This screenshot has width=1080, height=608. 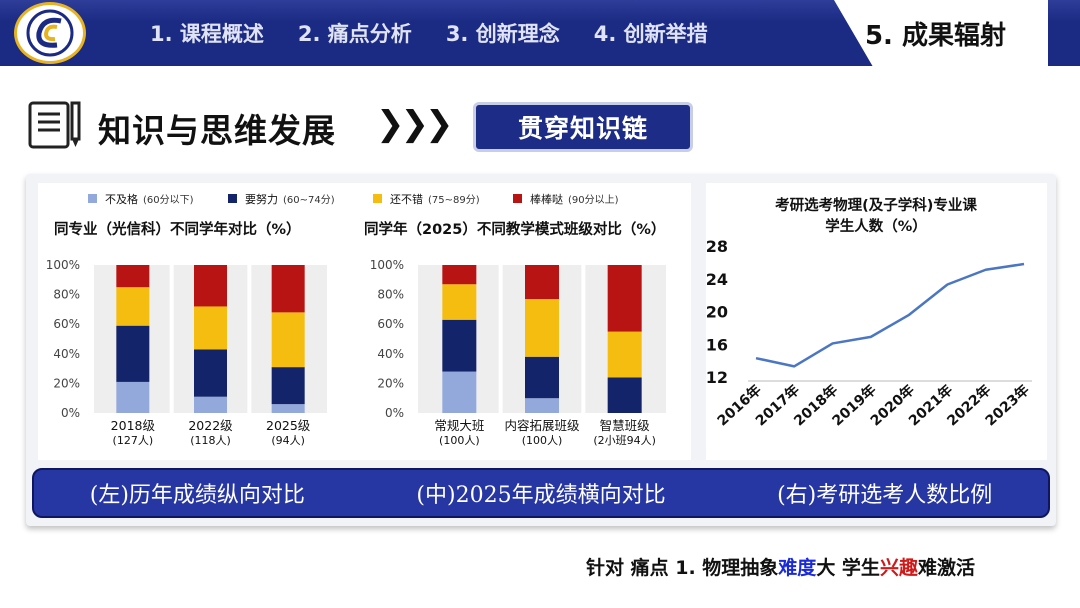 I want to click on footer-middle: 大 学生, so click(x=848, y=568).